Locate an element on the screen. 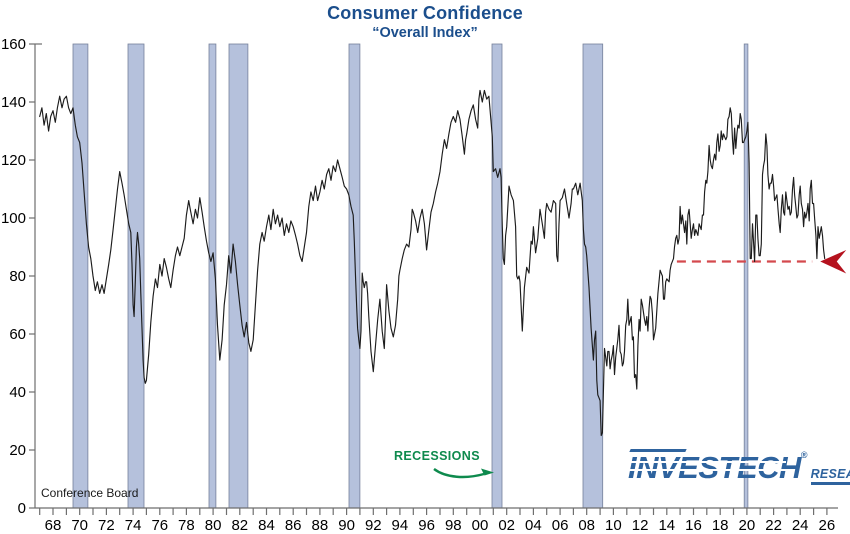 Image resolution: width=850 pixels, height=534 pixels. logo-topbar-decoration is located at coordinates (658, 450).